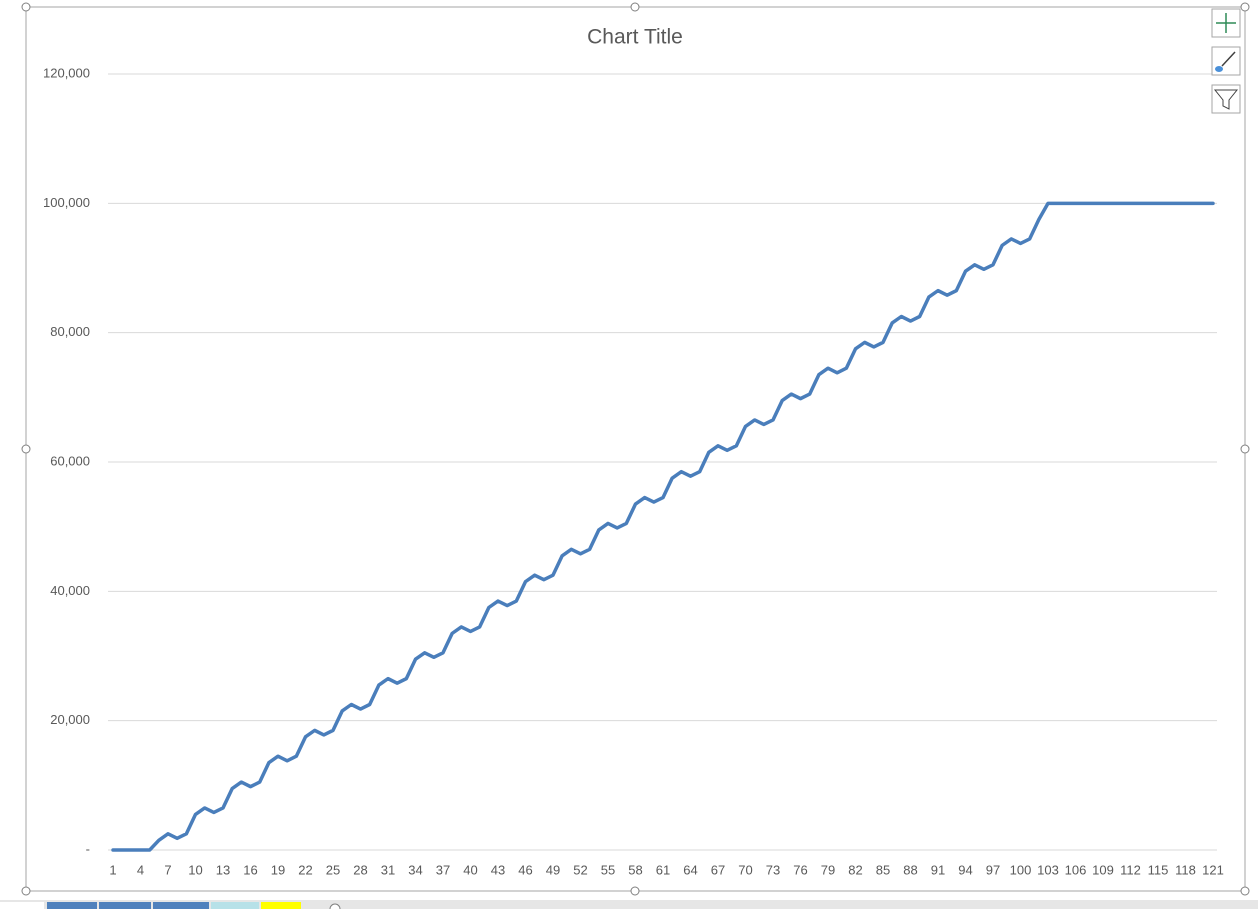 The height and width of the screenshot is (914, 1258). I want to click on button-frame, so click(1226, 99).